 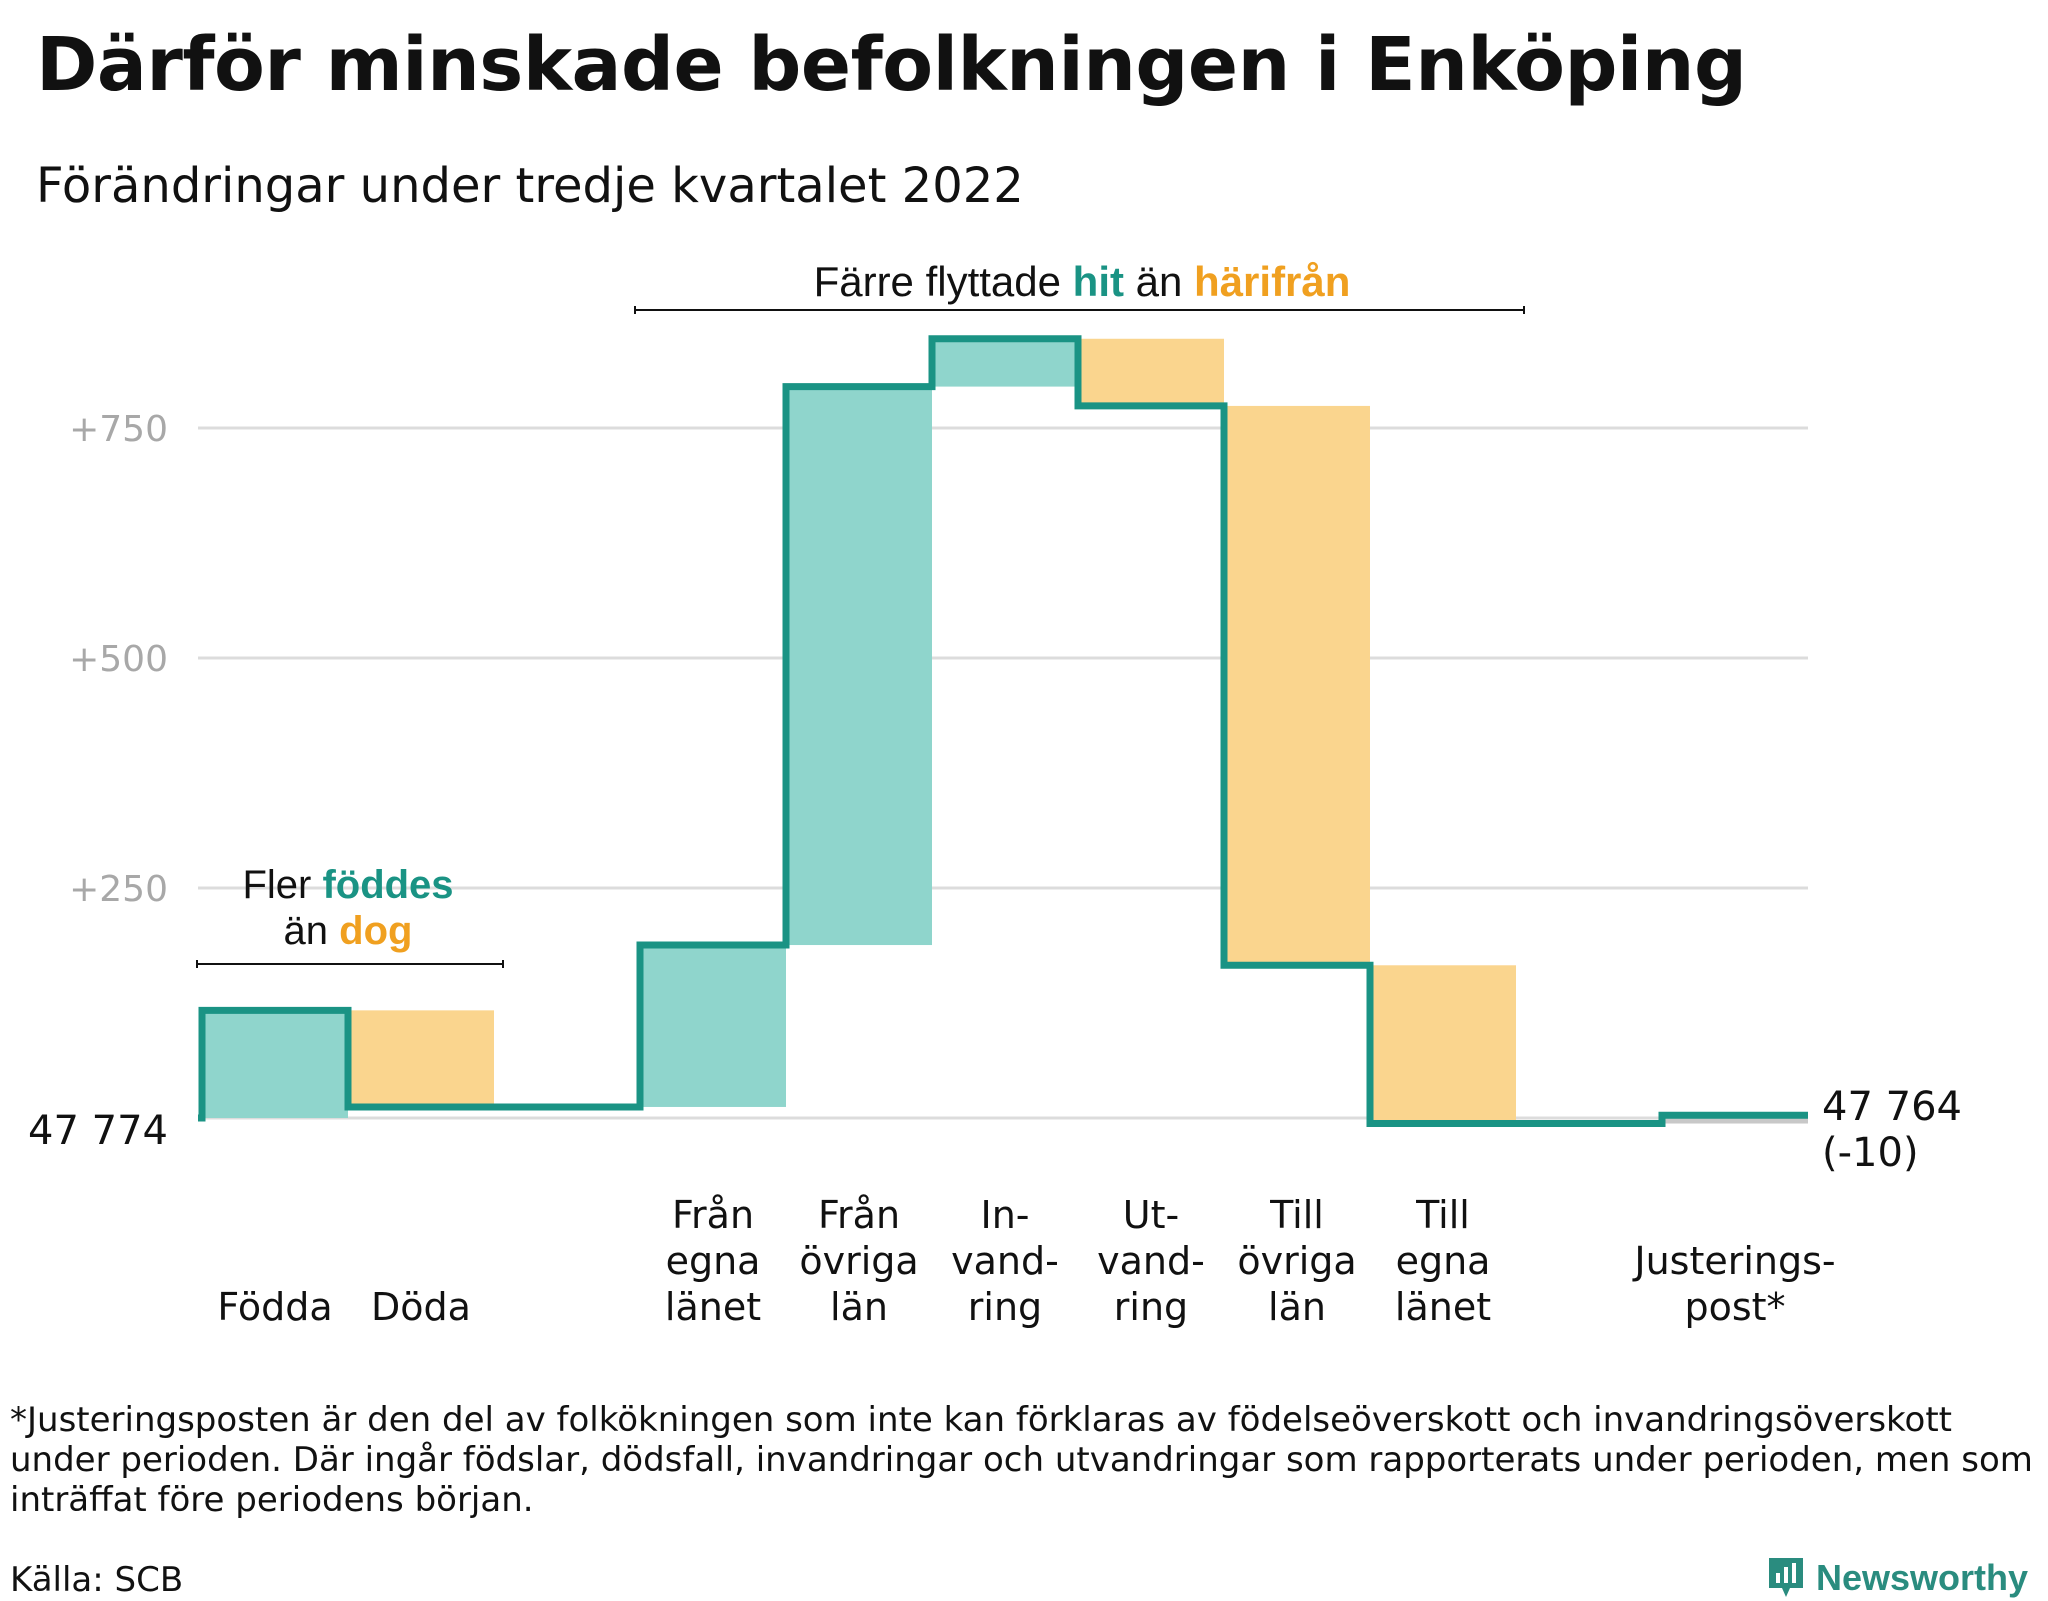 I want to click on annotation-text: Fler, so click(x=282, y=885).